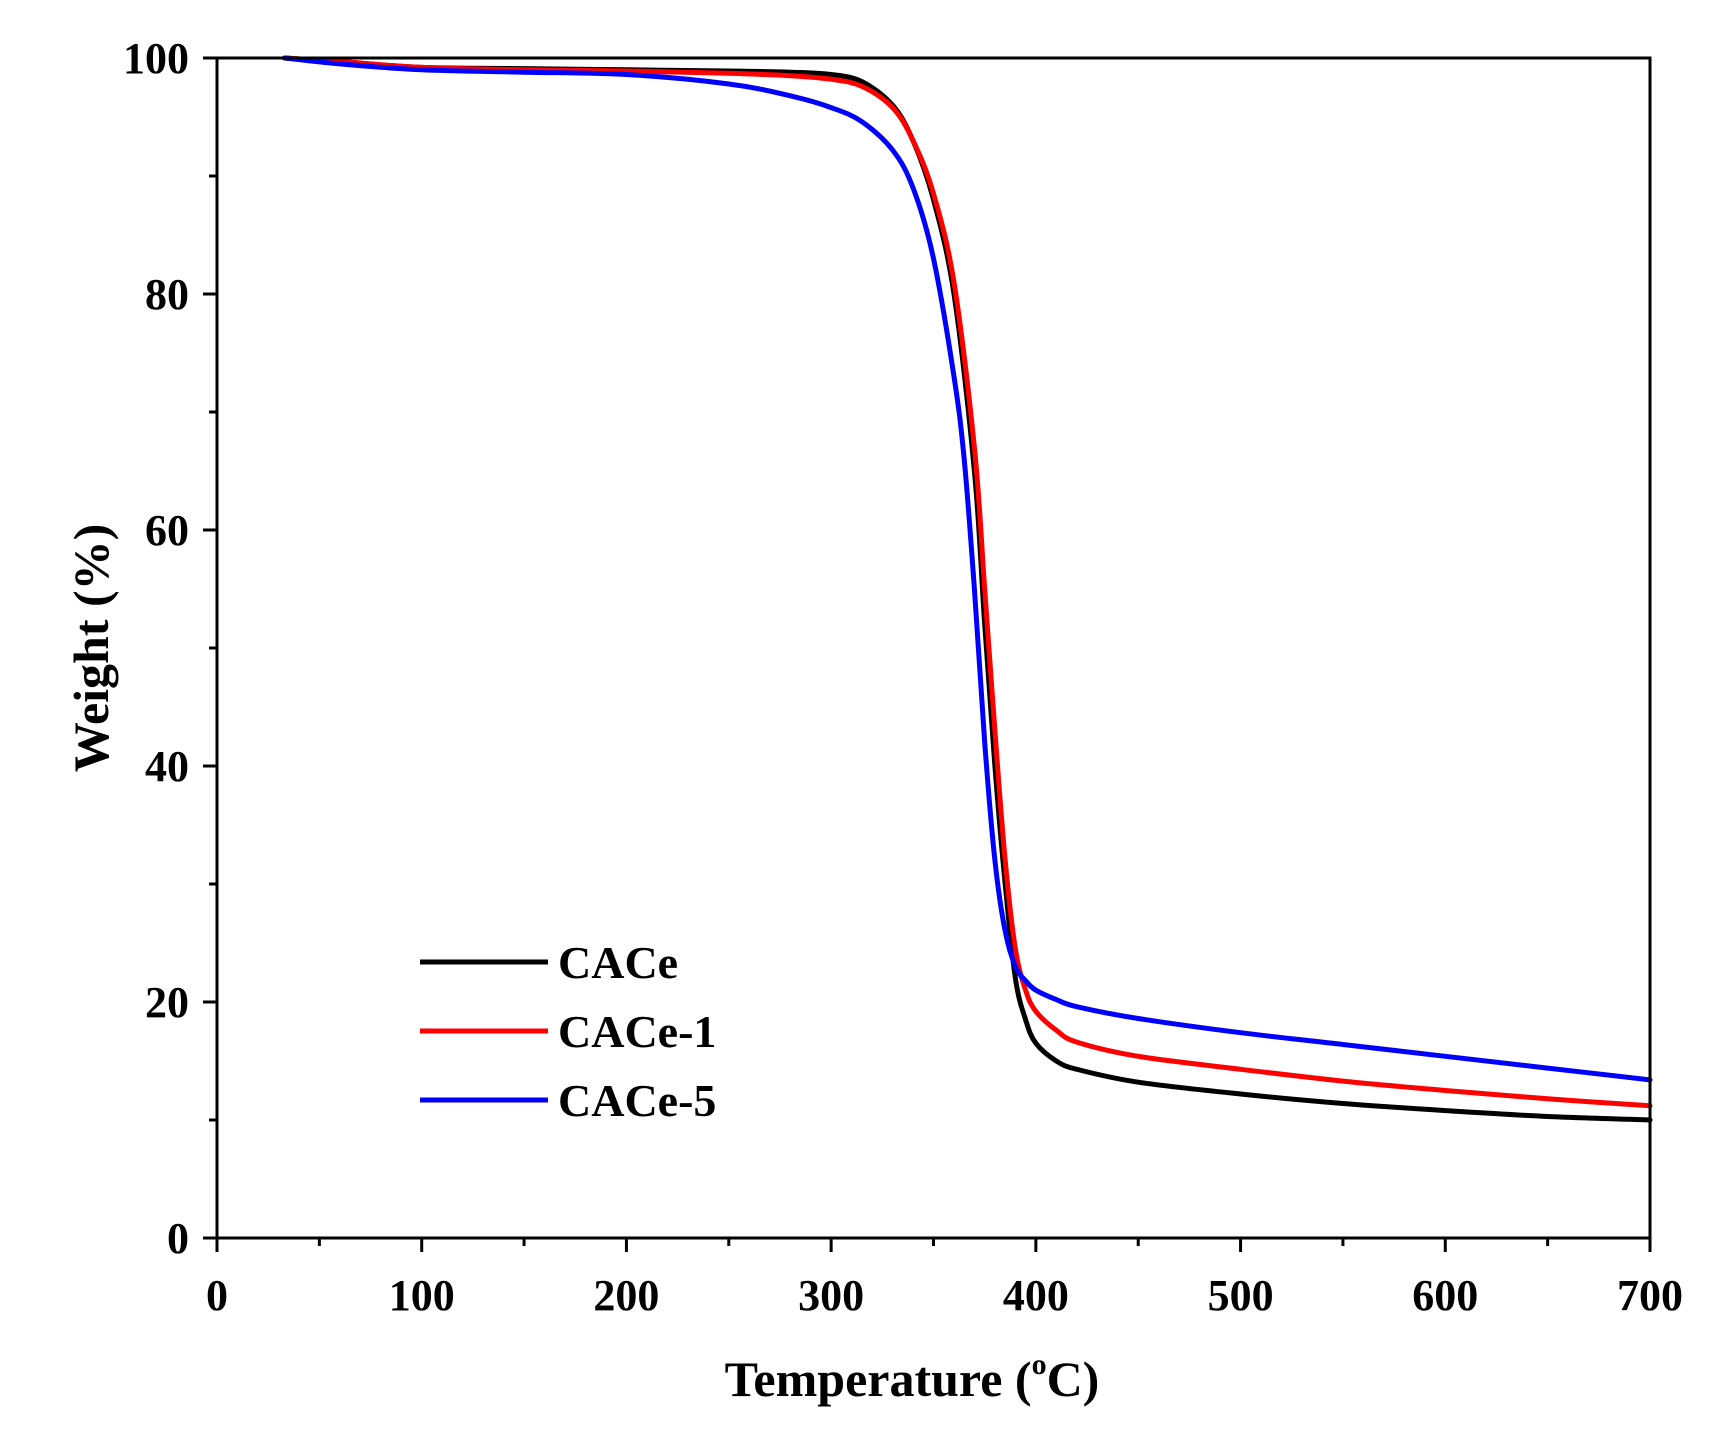  What do you see at coordinates (167, 294) in the screenshot?
I see `y-tick-label: 80` at bounding box center [167, 294].